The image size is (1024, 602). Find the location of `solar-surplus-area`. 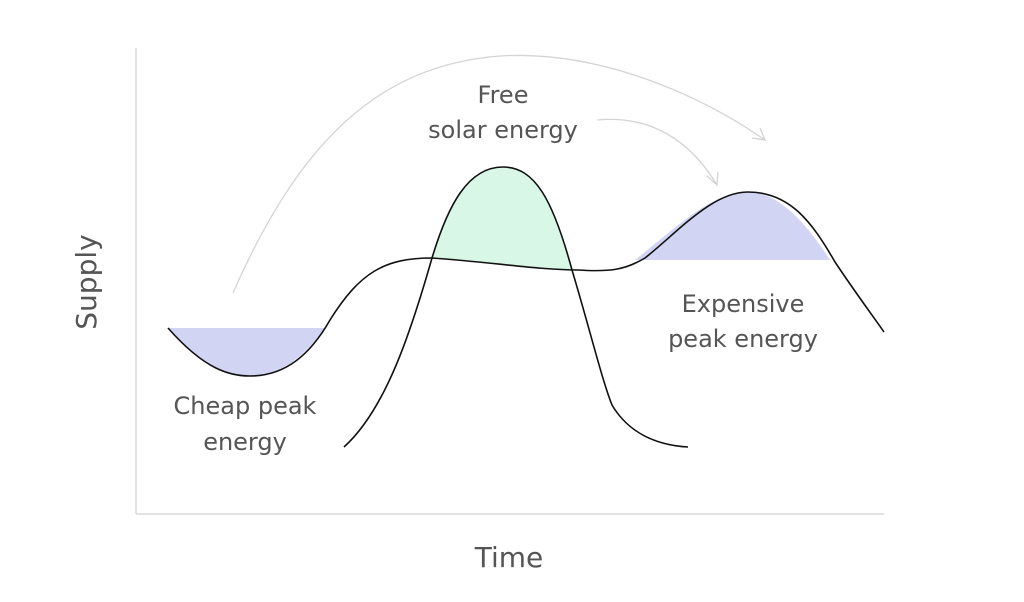

solar-surplus-area is located at coordinates (502, 218).